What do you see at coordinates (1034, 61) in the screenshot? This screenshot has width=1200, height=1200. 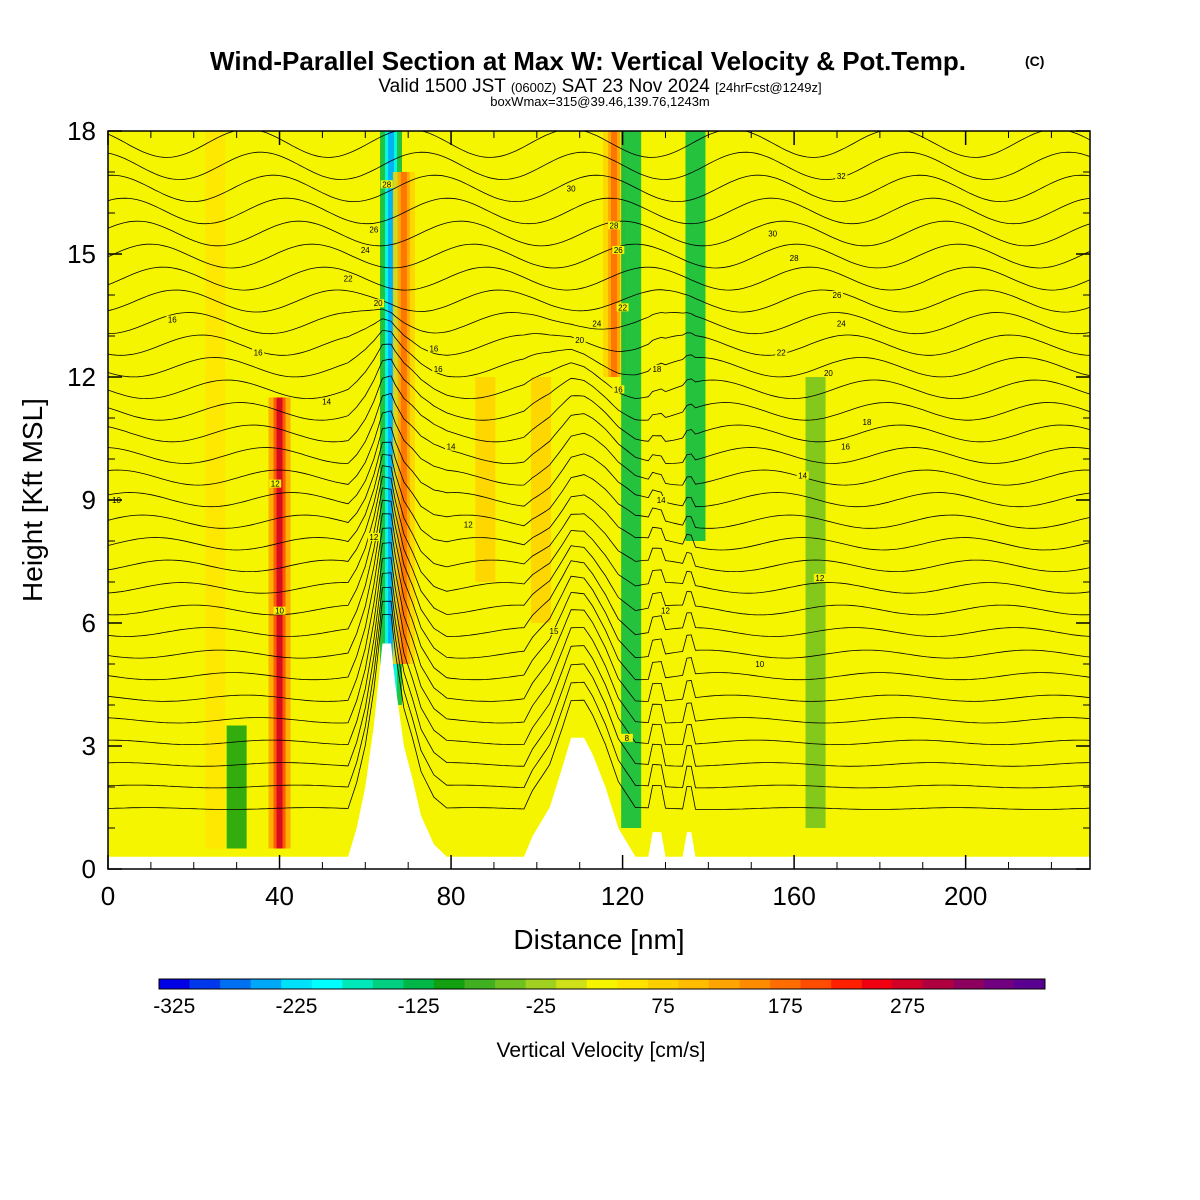 I see `copyright-mark: (C)` at bounding box center [1034, 61].